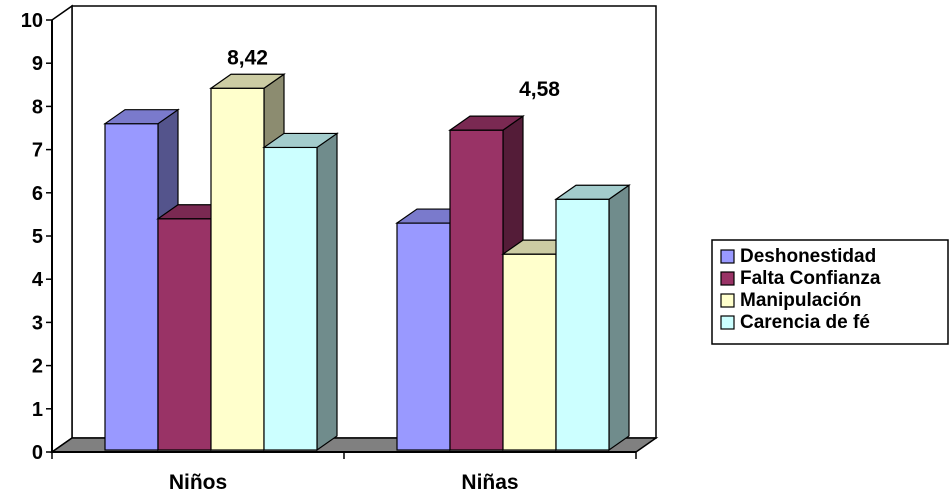 This screenshot has height=500, width=952. I want to click on y-tick-label: 4, so click(38, 280).